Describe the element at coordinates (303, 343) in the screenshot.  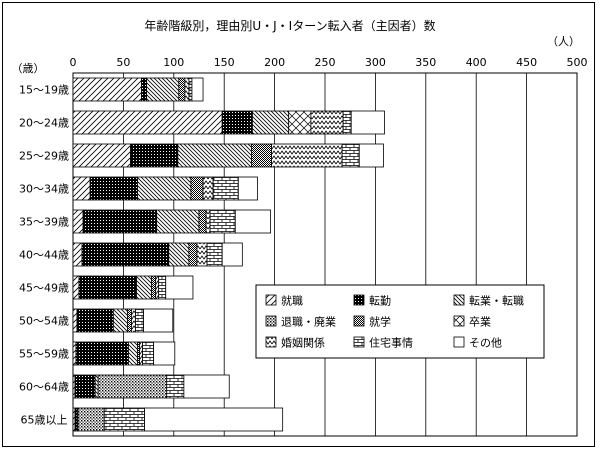
I see `legend-label: 婚姻関係` at that location.